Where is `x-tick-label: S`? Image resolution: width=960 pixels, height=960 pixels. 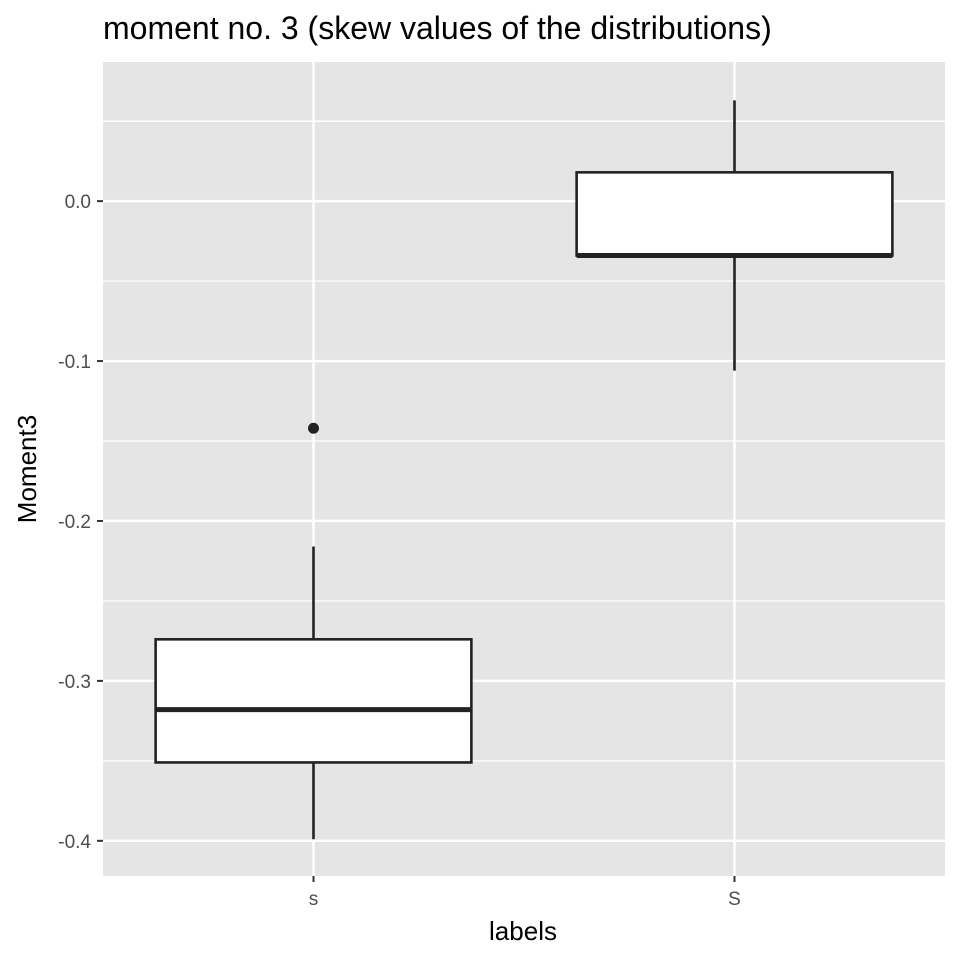 x-tick-label: S is located at coordinates (734, 899).